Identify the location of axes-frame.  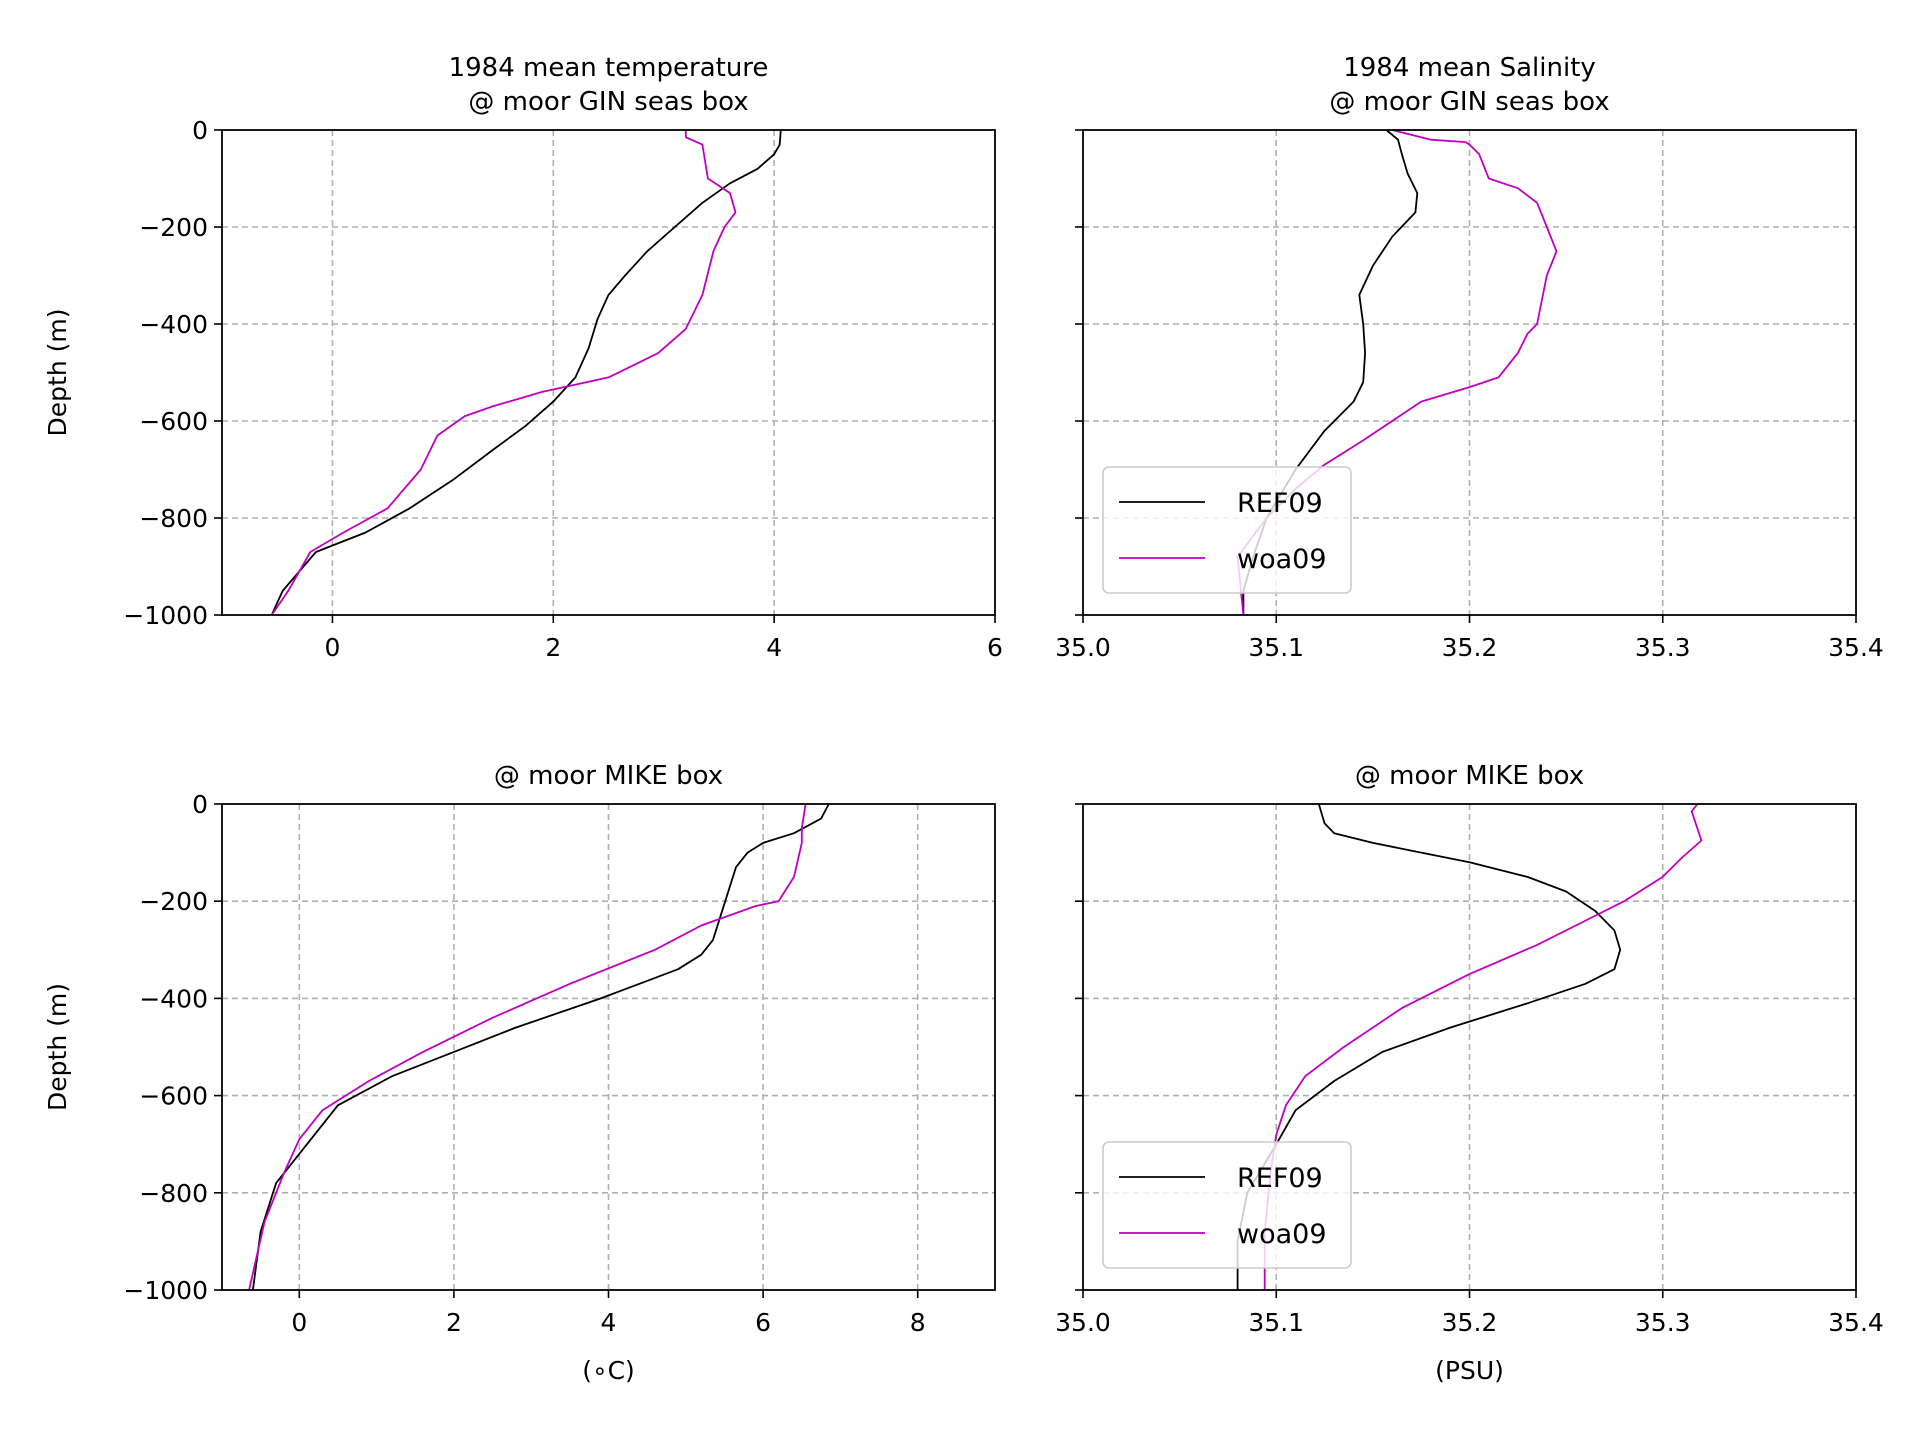
(608, 372).